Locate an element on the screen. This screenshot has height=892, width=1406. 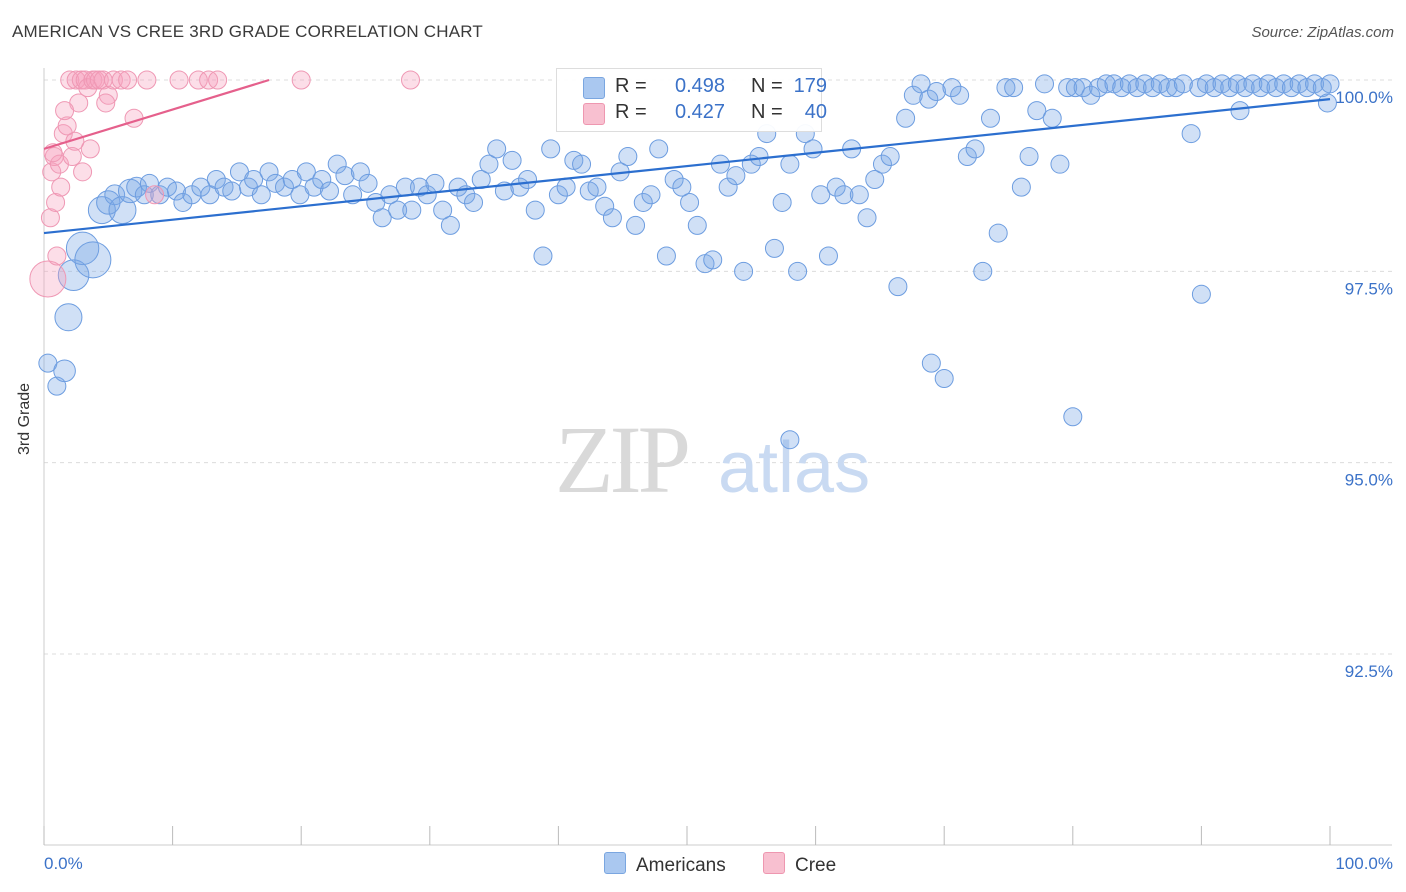
y-tick-label: 92.5% is located at coordinates (1369, 671).